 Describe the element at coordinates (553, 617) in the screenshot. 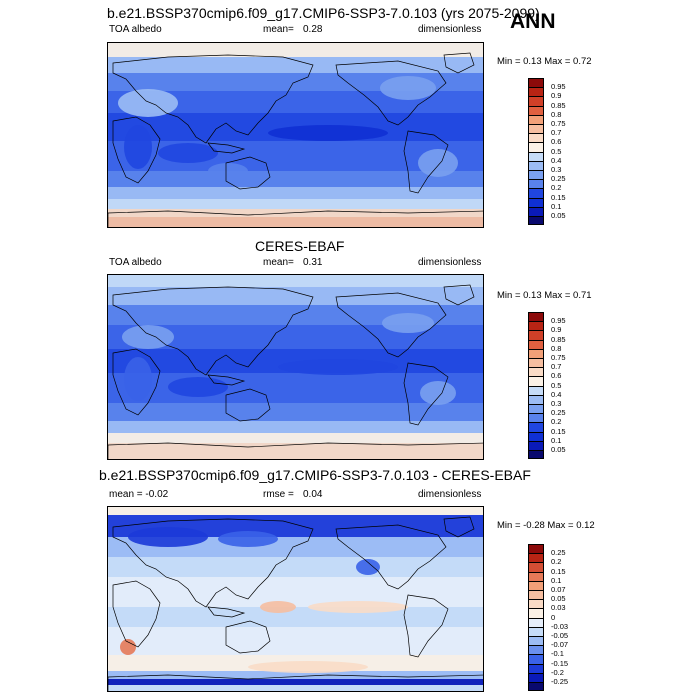

I see `colorbar-tick-label: 0` at that location.